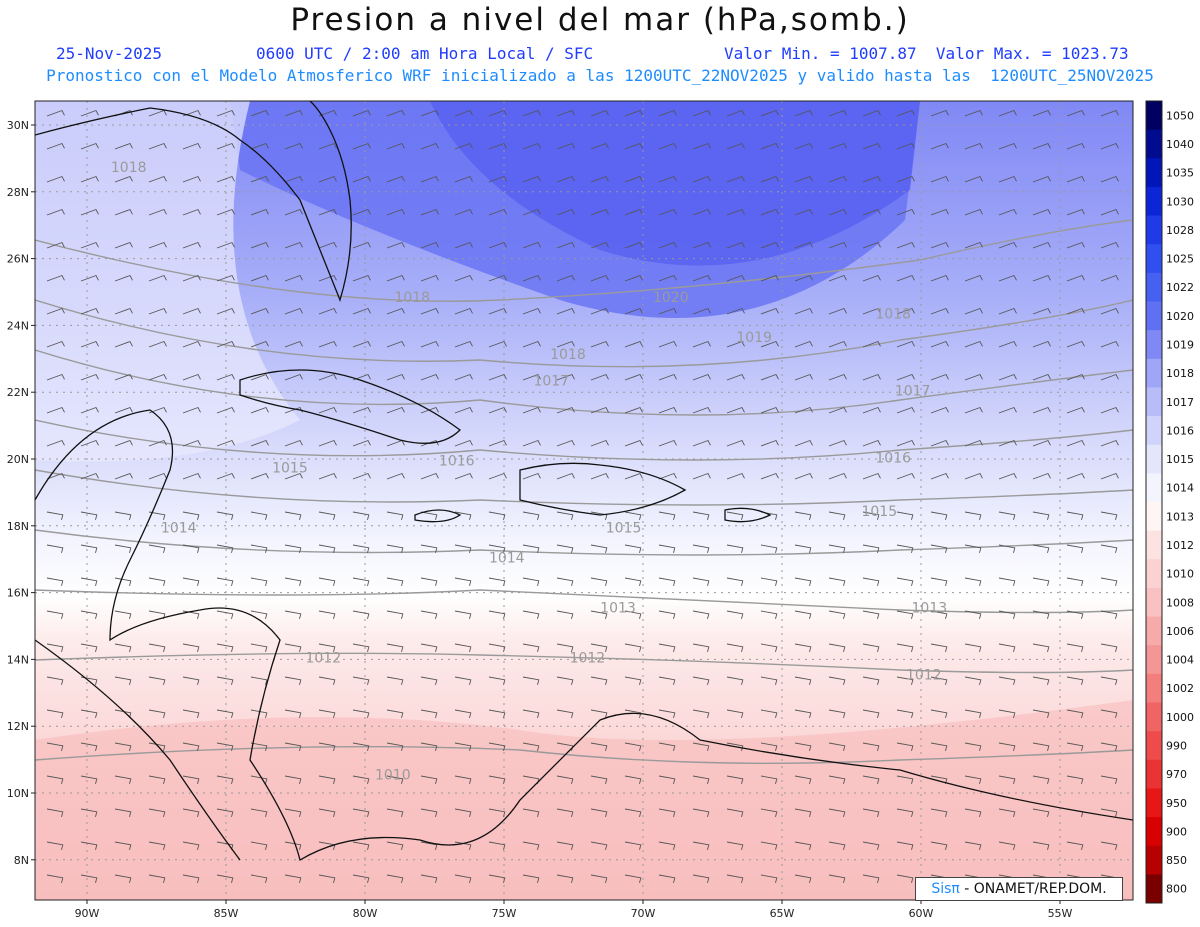 The width and height of the screenshot is (1200, 927). I want to click on isobar-label: 1018, so click(568, 355).